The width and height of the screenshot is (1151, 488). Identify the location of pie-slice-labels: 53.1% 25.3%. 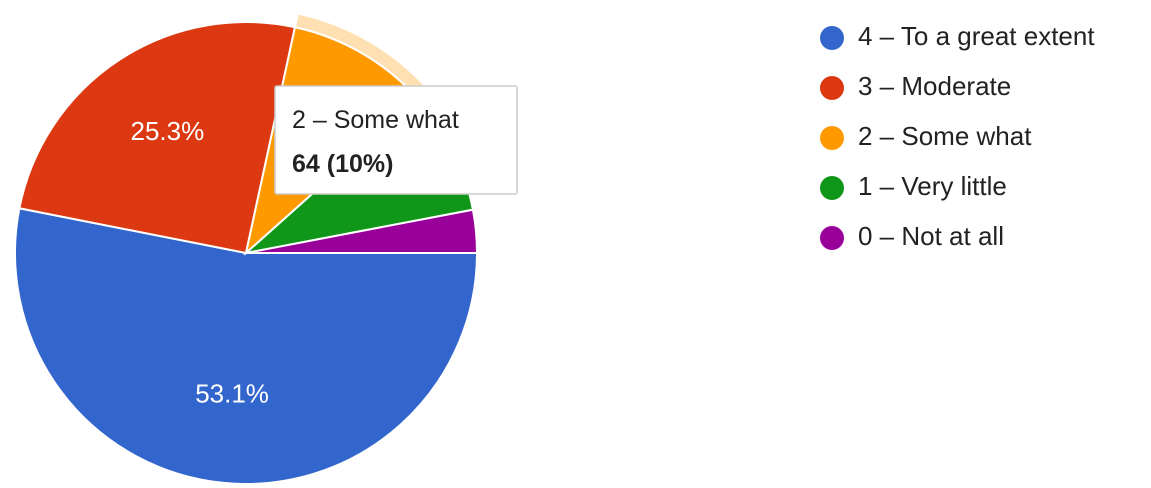
(200, 262).